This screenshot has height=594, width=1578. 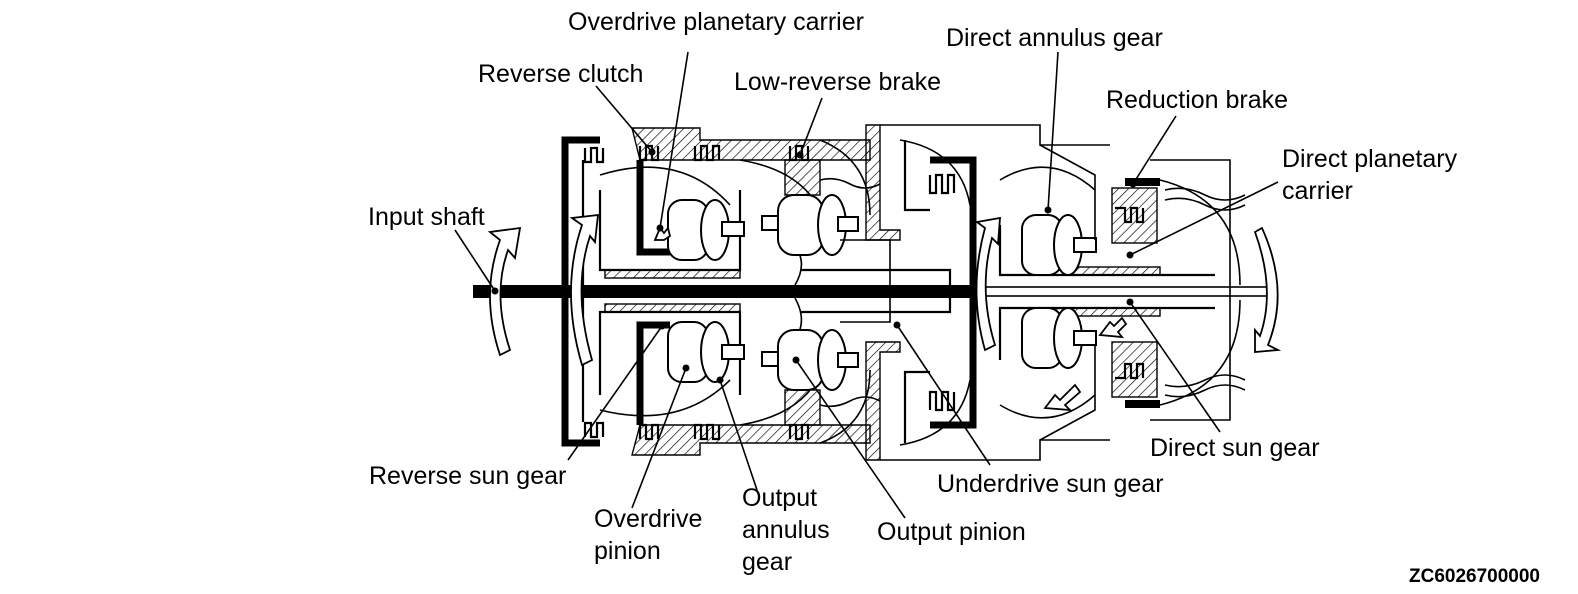 I want to click on label-reduction-brake: Reduction brake, so click(x=1197, y=100).